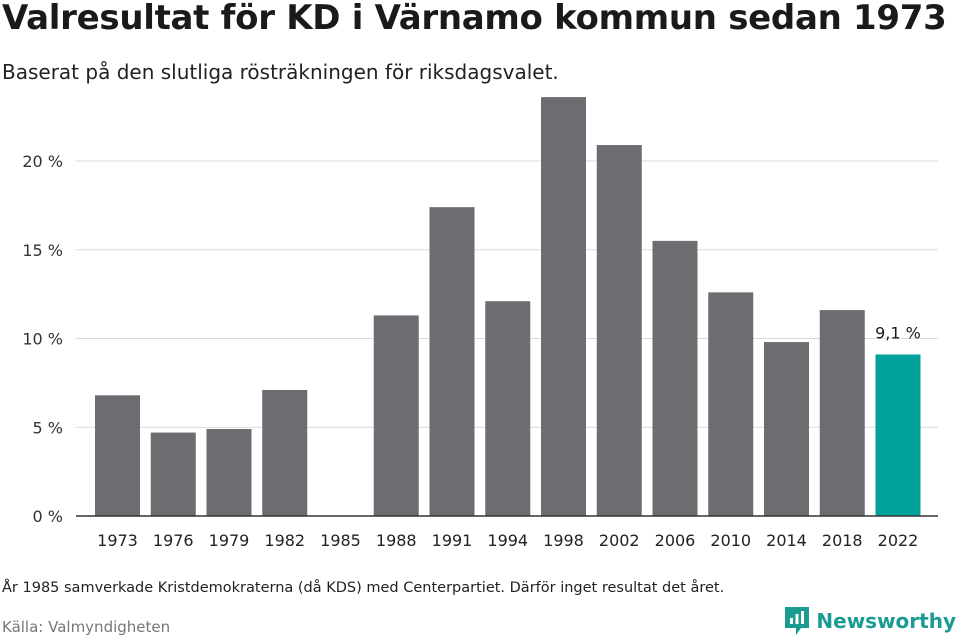 This screenshot has height=640, width=960. What do you see at coordinates (48, 516) in the screenshot?
I see `y-tick-label: 0 %` at bounding box center [48, 516].